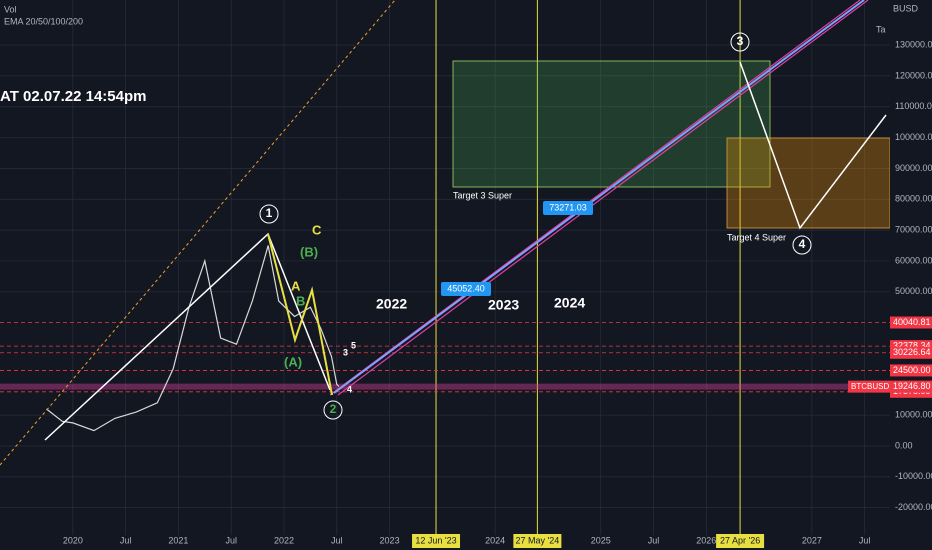 The height and width of the screenshot is (550, 932). I want to click on price-axis, so click(911, 267).